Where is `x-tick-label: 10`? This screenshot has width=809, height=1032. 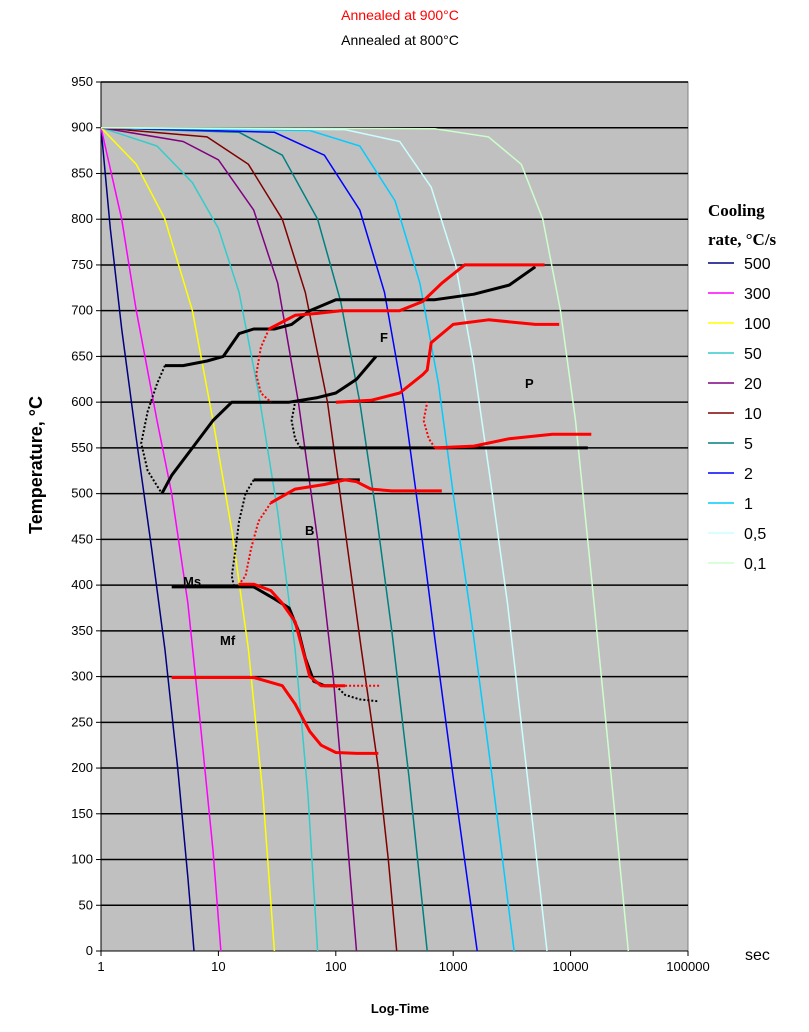
x-tick-label: 10 is located at coordinates (218, 966).